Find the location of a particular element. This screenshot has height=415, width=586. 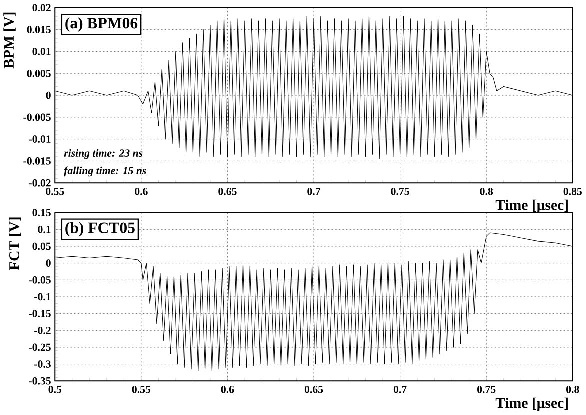

x-tick-label: 0.5 is located at coordinates (55, 390).